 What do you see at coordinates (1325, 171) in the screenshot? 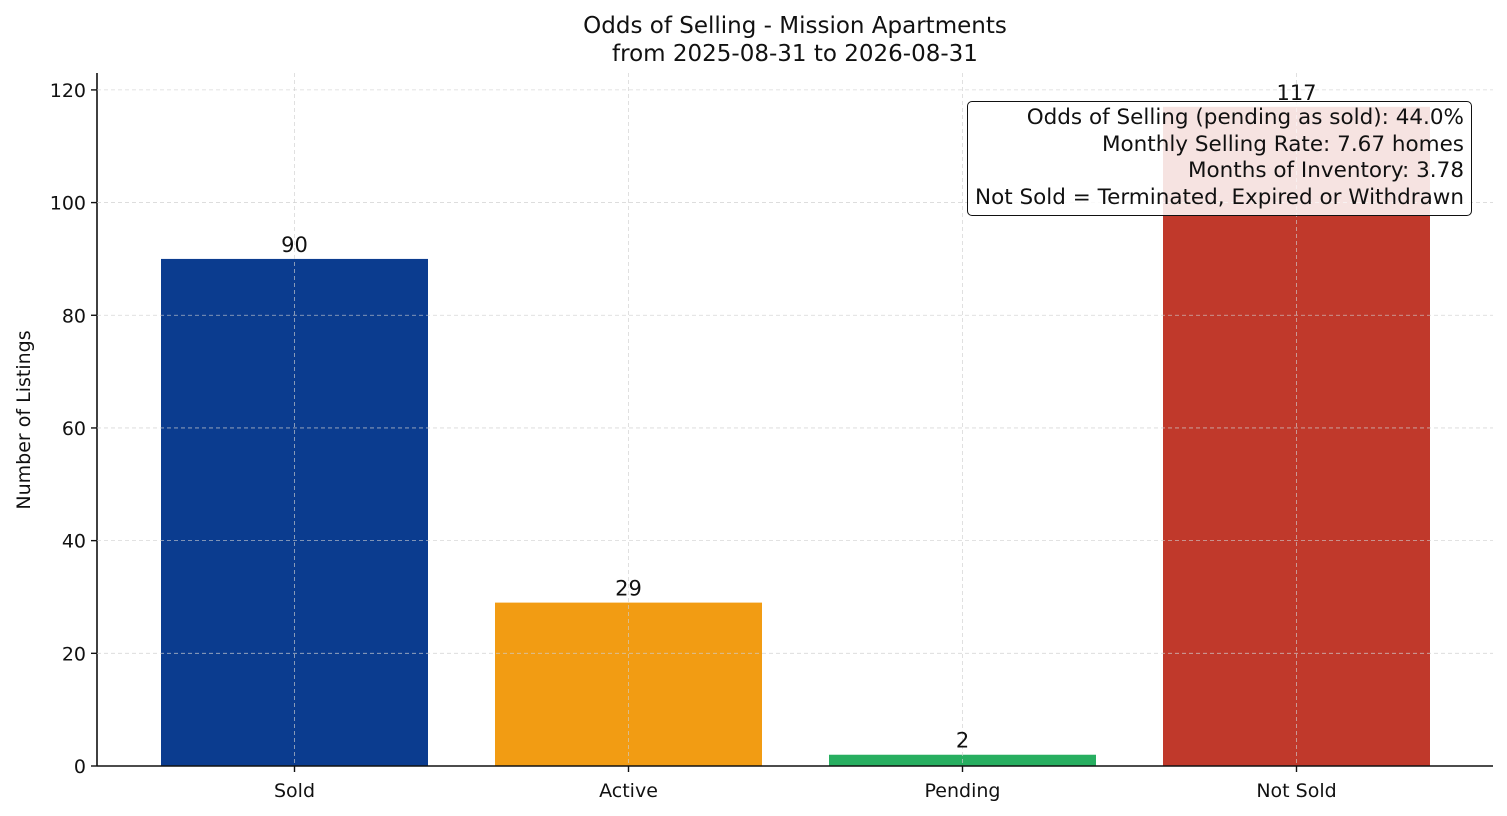
I see `annotation-months-inventory: Months of Inventory: 3.78` at bounding box center [1325, 171].